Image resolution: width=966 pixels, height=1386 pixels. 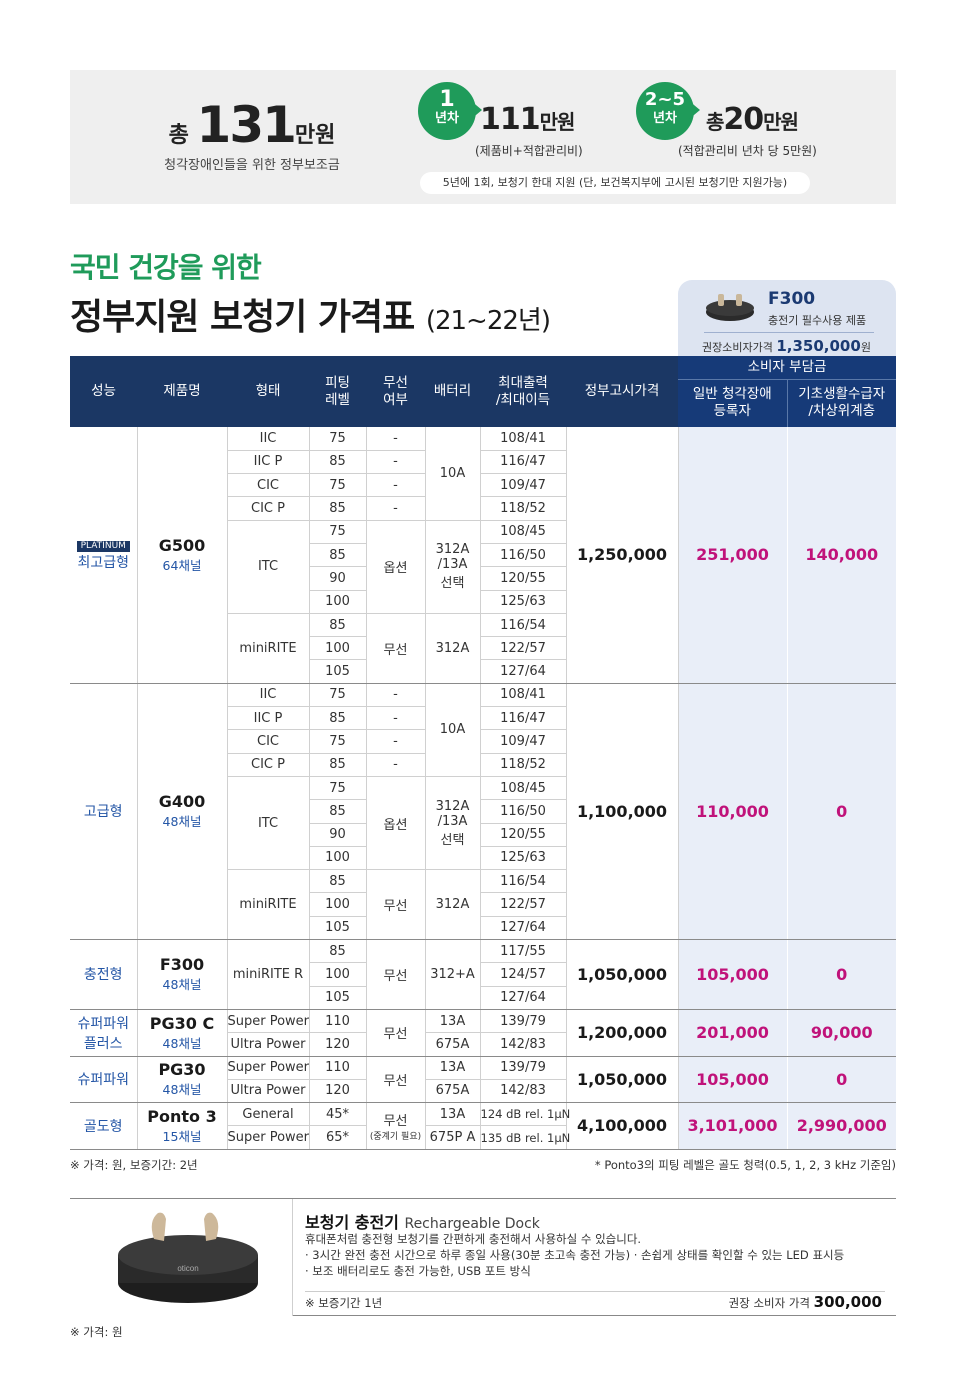 I want to click on product-name: G400 48채널, so click(x=182, y=811).